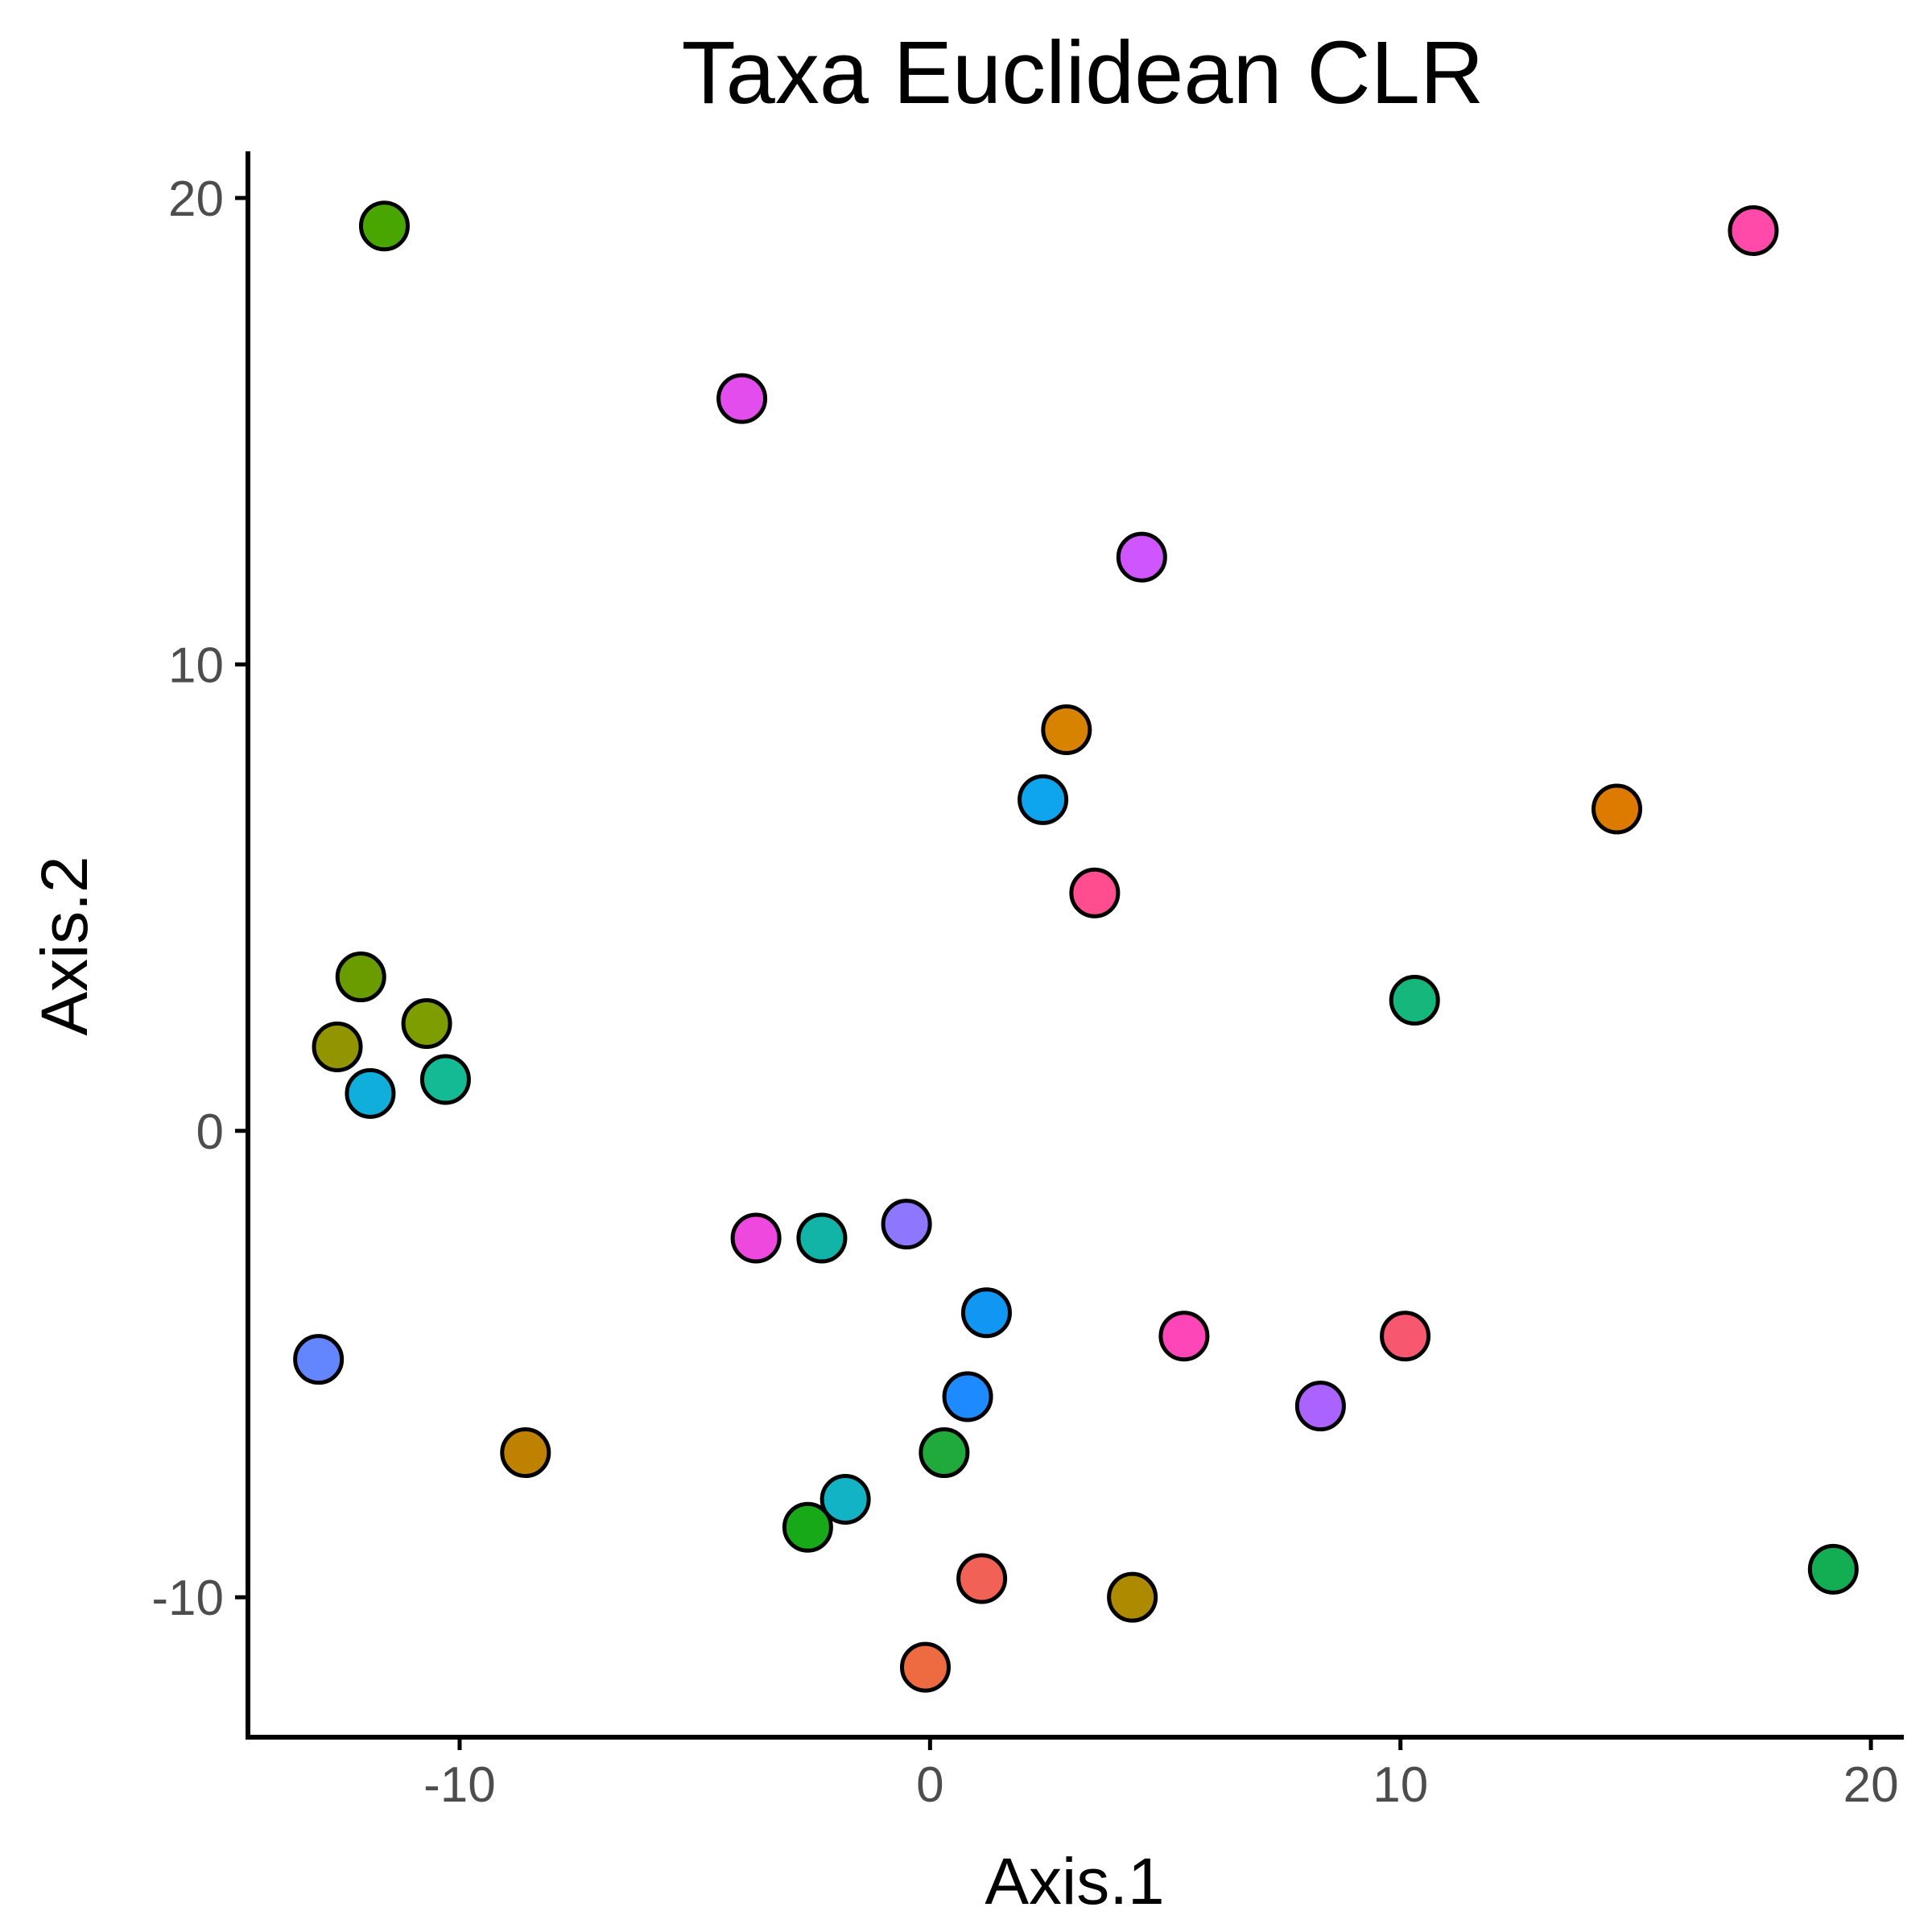 The height and width of the screenshot is (1932, 1932). What do you see at coordinates (1400, 1785) in the screenshot?
I see `x-tick-label: 10` at bounding box center [1400, 1785].